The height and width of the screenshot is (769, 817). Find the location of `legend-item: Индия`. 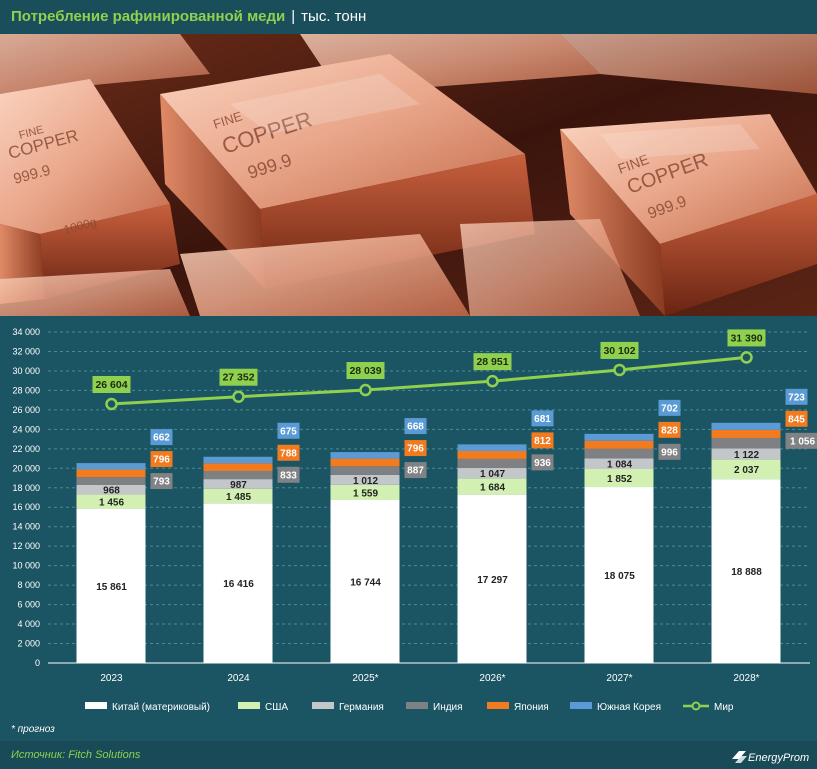

legend-item: Индия is located at coordinates (434, 707).